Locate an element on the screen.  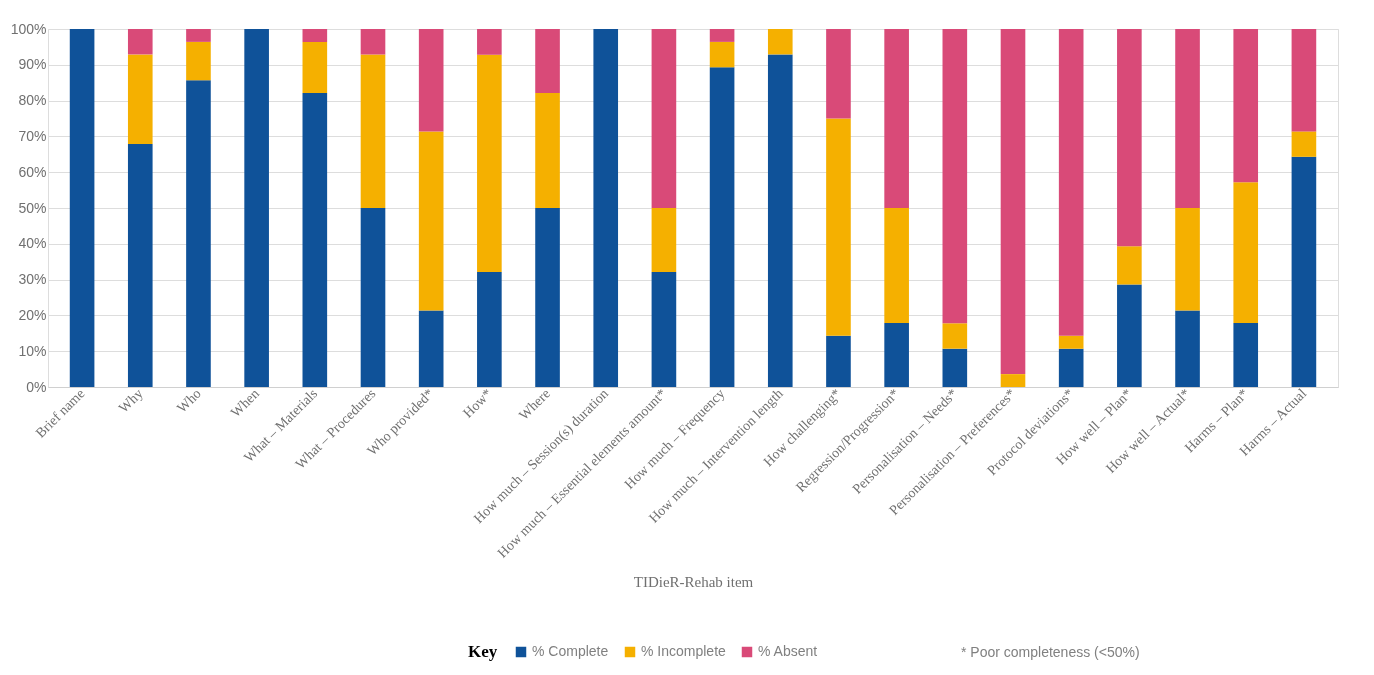
legend-label: % Absent is located at coordinates (788, 651).